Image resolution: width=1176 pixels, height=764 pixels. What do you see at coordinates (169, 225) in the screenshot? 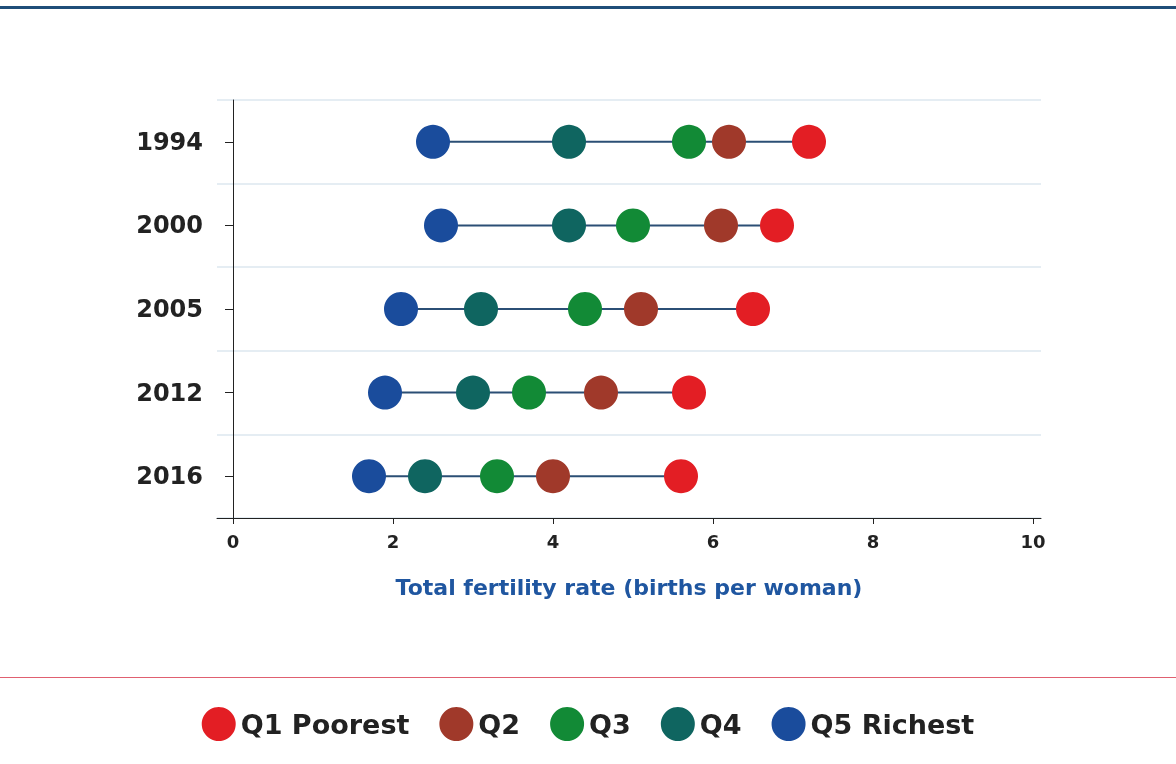
I see `y-tick-label: 2000` at bounding box center [169, 225].